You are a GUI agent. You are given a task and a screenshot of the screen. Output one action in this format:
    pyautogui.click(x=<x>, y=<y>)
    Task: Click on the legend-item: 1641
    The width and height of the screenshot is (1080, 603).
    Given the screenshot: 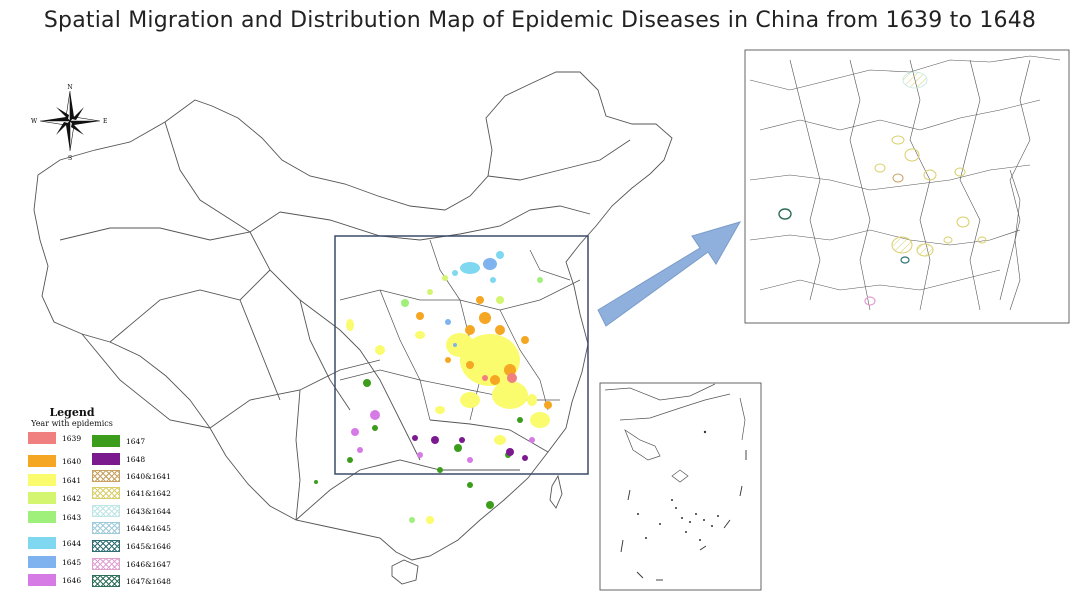 What is the action you would take?
    pyautogui.click(x=54, y=480)
    